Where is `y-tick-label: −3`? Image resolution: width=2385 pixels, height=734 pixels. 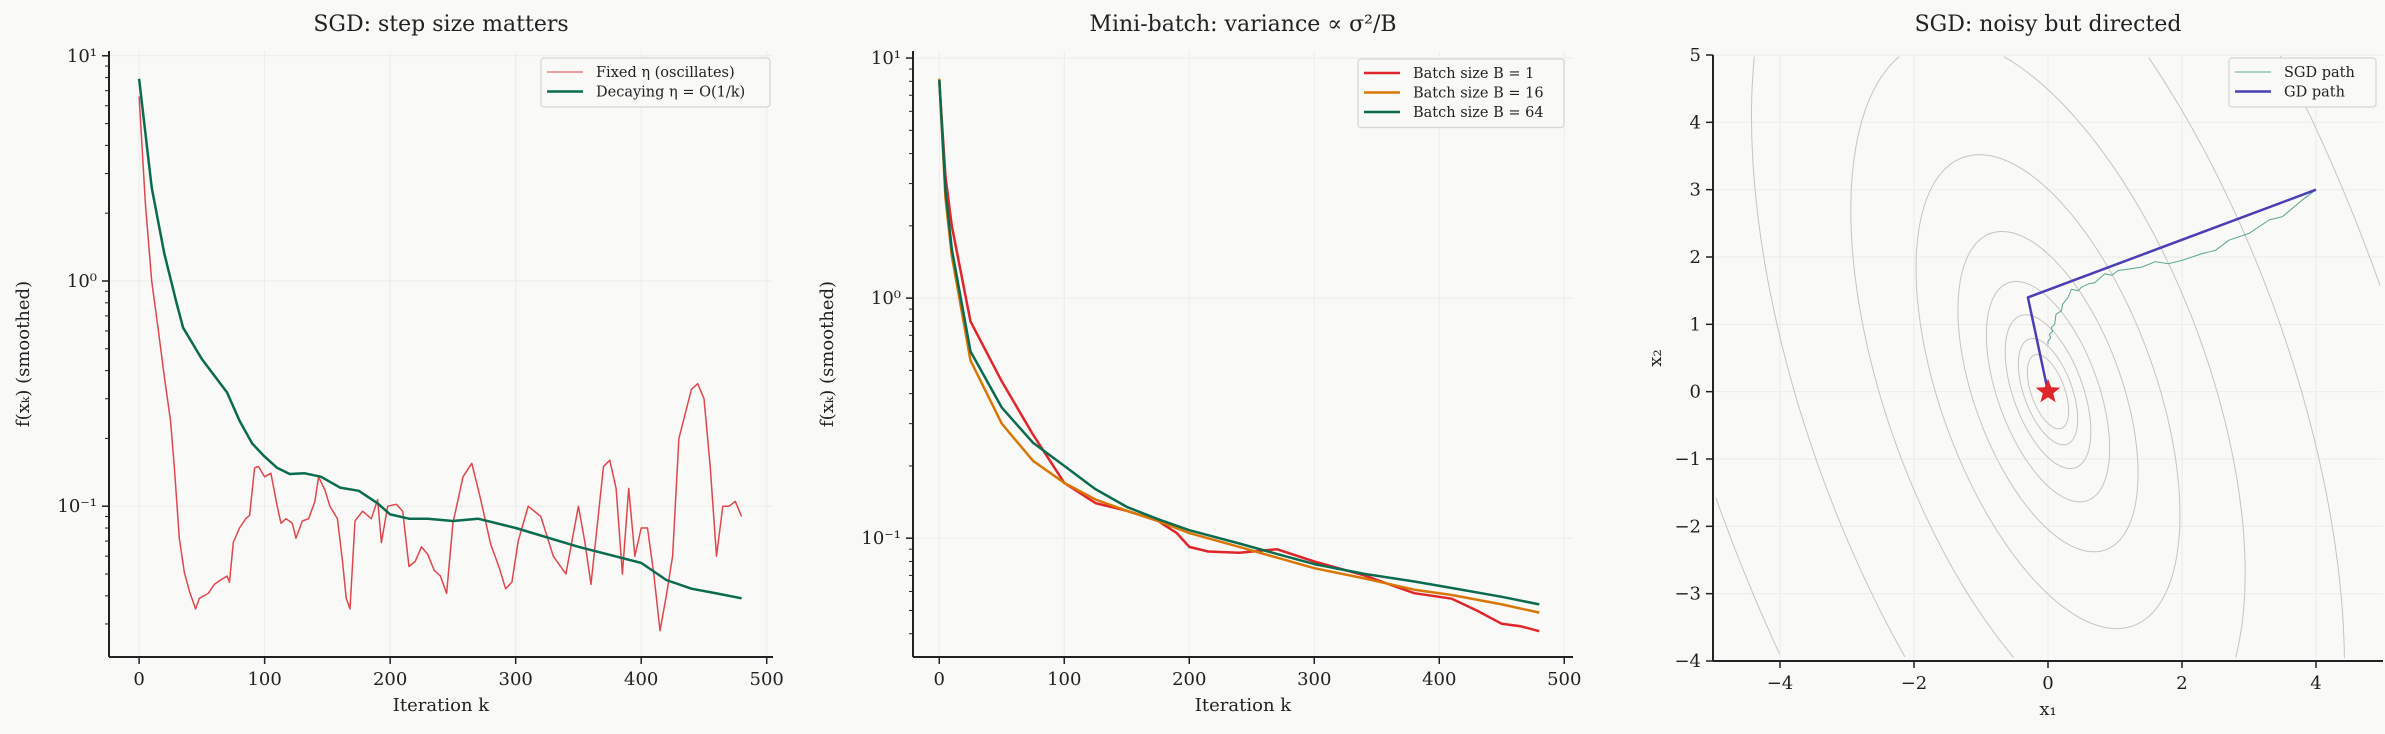 y-tick-label: −3 is located at coordinates (1687, 594).